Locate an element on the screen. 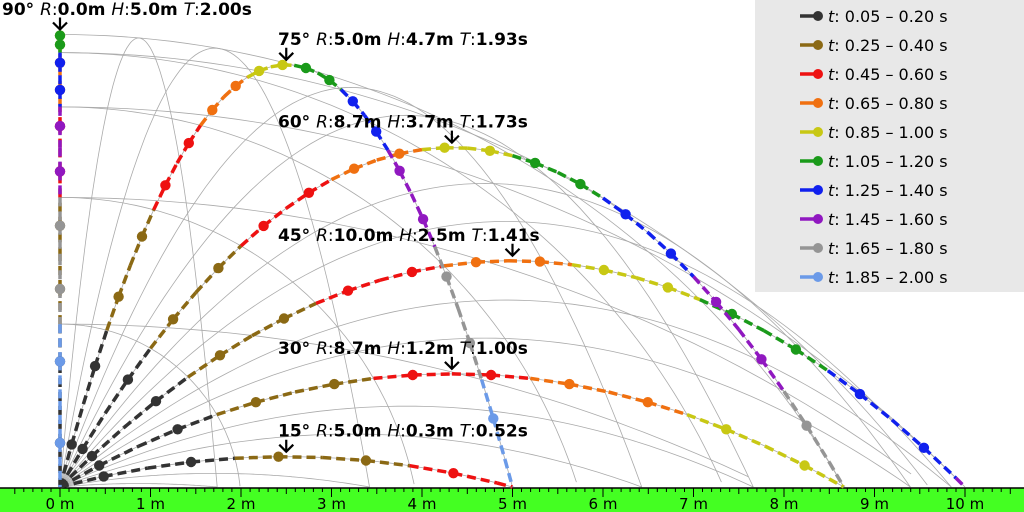 This screenshot has height=512, width=1024. legend-label: t: 1.25 – 1.40 s is located at coordinates (888, 190).